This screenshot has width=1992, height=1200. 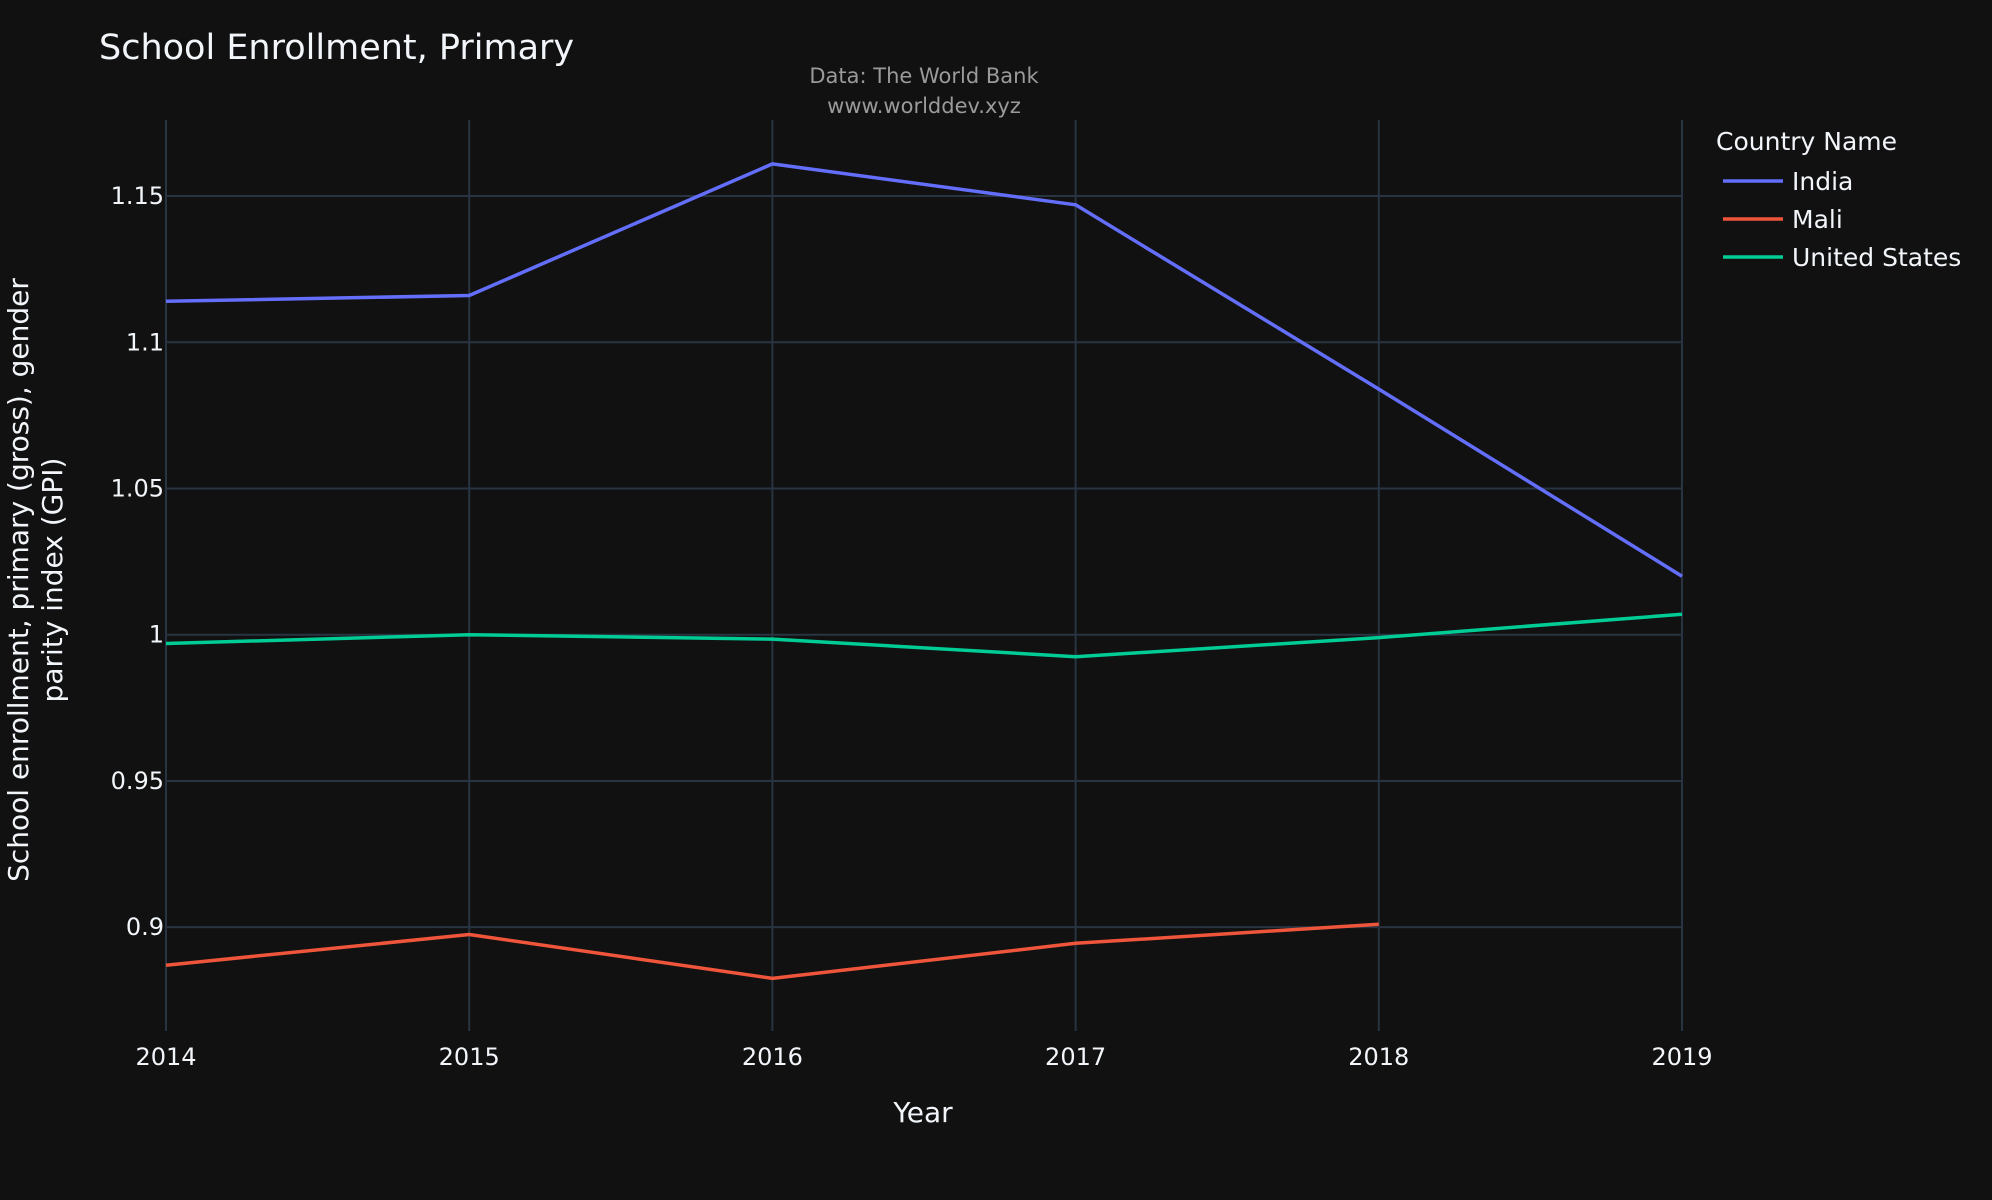 What do you see at coordinates (156, 635) in the screenshot?
I see `y-tick-label: 1` at bounding box center [156, 635].